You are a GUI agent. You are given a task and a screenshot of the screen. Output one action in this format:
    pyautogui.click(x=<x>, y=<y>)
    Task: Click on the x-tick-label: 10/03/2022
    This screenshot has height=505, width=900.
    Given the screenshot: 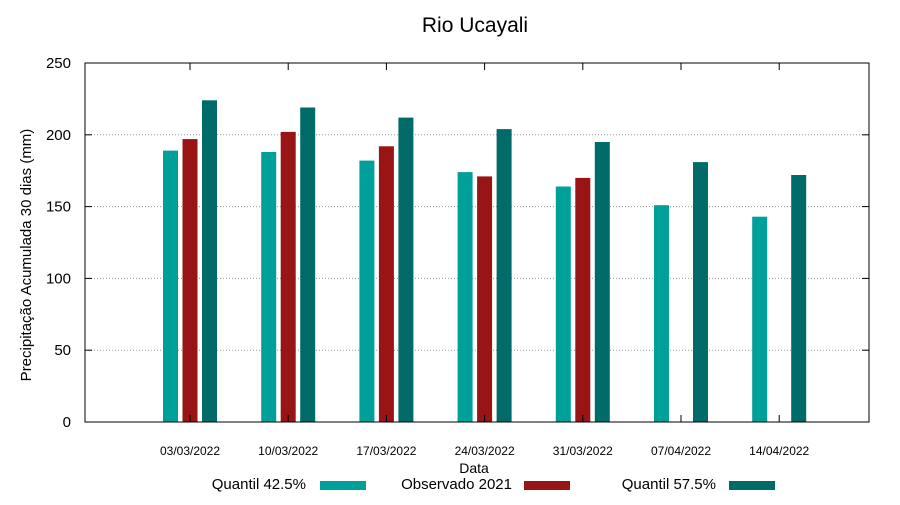 What is the action you would take?
    pyautogui.click(x=288, y=451)
    